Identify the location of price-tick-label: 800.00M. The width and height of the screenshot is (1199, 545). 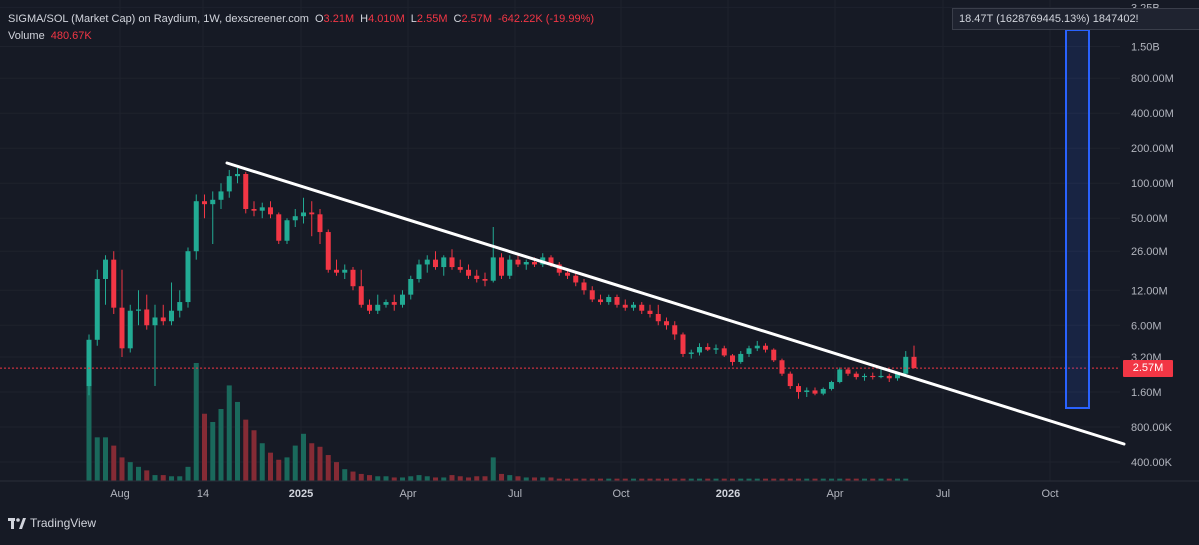
(1152, 79).